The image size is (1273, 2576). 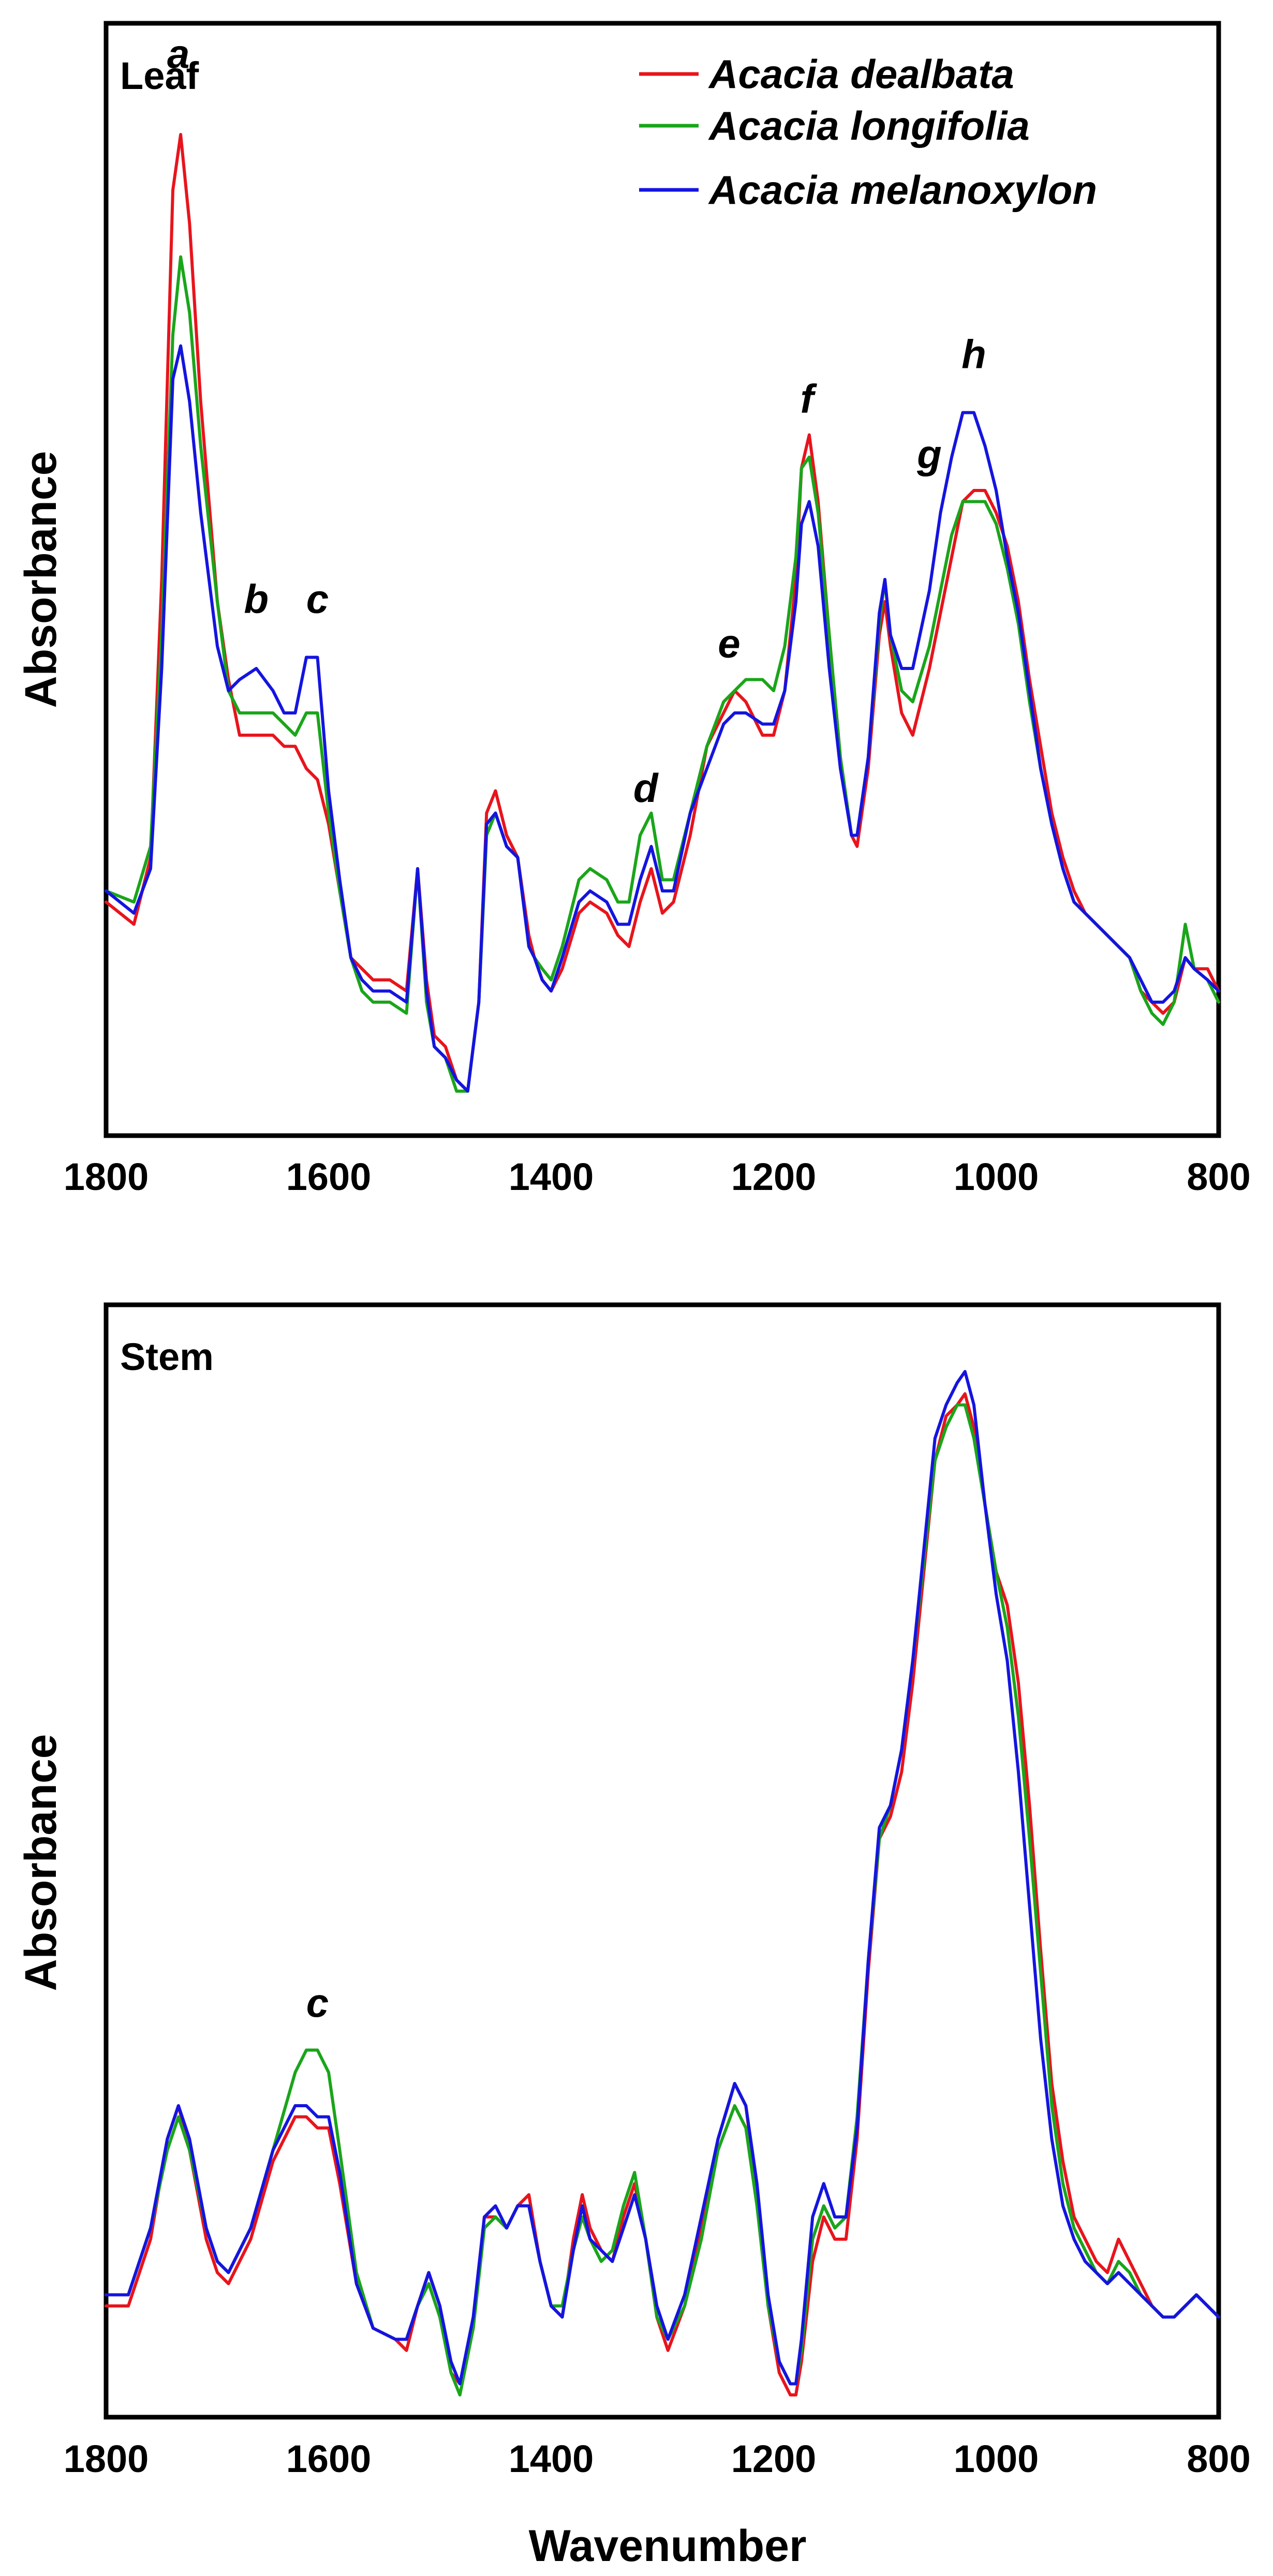 What do you see at coordinates (167, 1357) in the screenshot?
I see `stem-panel-label: Stem` at bounding box center [167, 1357].